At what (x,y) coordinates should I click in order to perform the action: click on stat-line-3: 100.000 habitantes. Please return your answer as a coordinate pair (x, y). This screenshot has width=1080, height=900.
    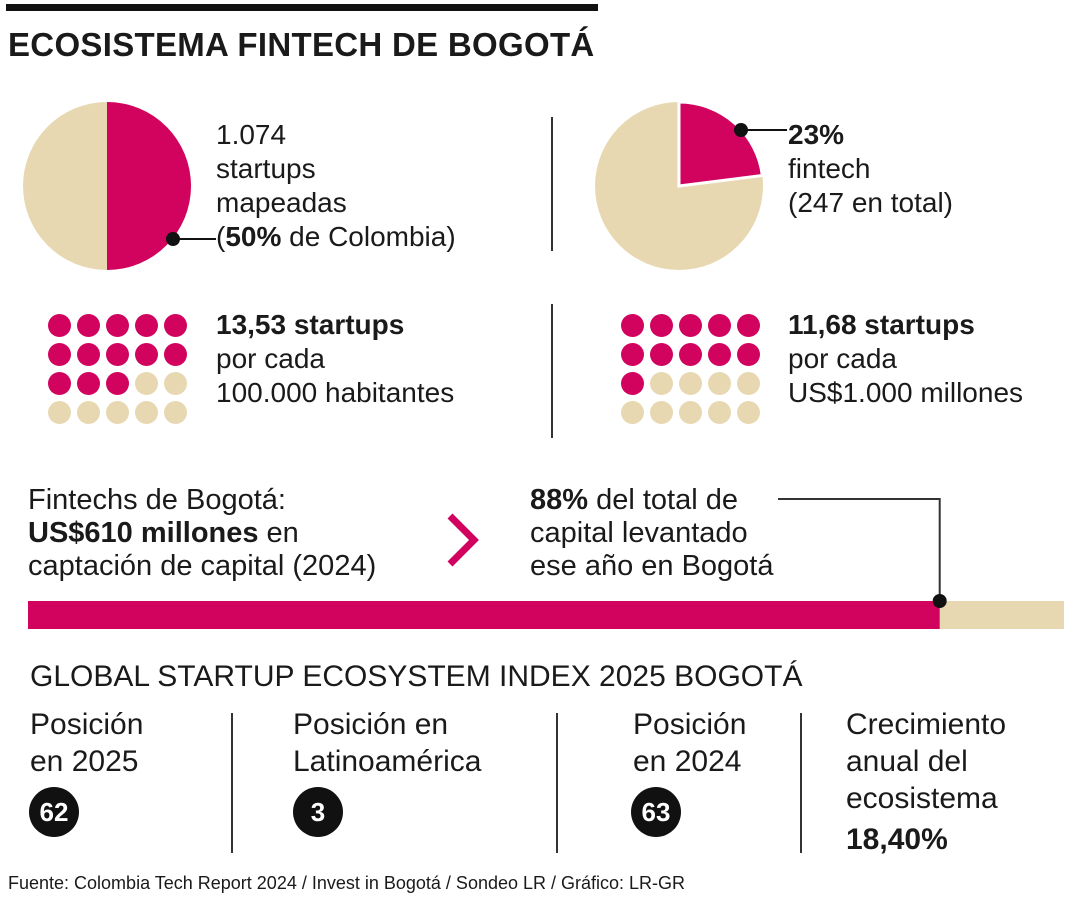
    Looking at the image, I should click on (335, 392).